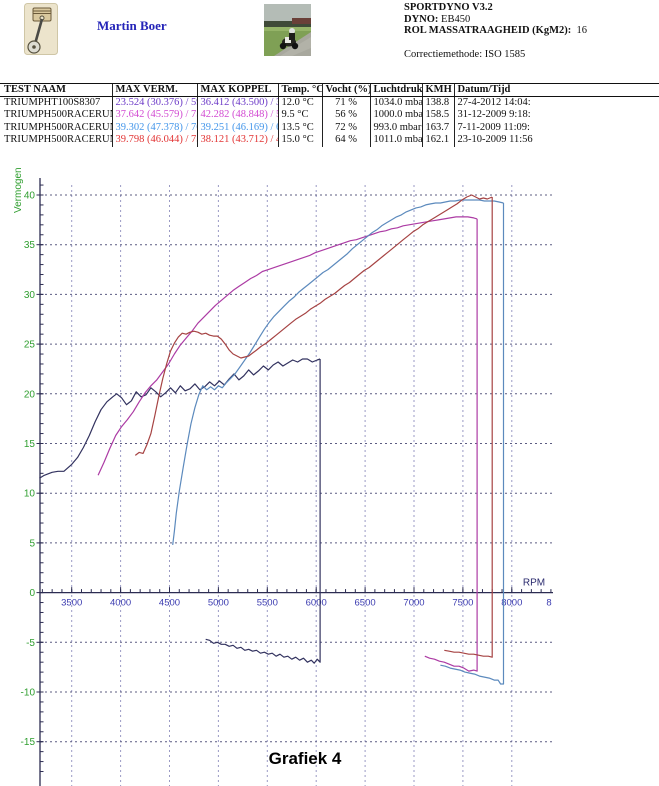 Image resolution: width=659 pixels, height=786 pixels. I want to click on cell-luchtdruk: 1034.0 mbar, so click(395, 103).